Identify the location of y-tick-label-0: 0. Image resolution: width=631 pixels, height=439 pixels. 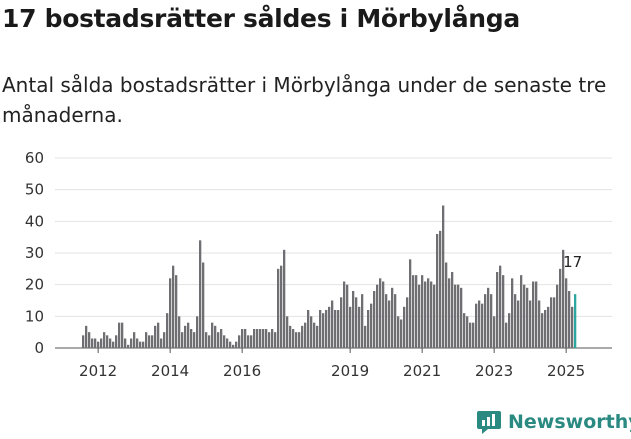
(39, 348).